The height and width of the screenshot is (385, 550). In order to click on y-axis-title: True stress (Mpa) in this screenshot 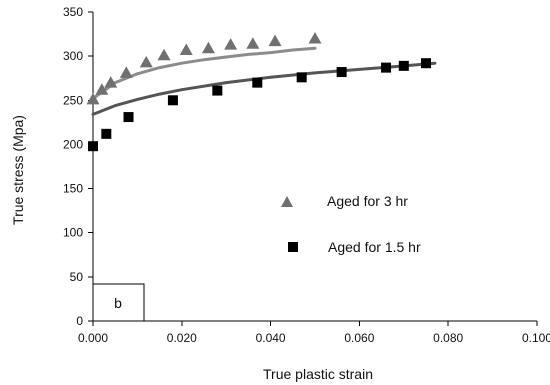, I will do `click(18, 170)`.